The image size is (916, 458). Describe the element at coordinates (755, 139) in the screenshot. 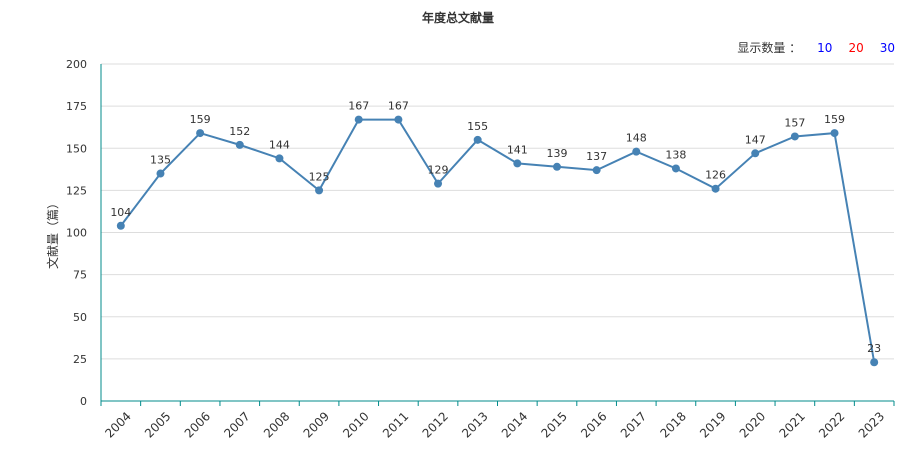

I see `data-label: 147` at that location.